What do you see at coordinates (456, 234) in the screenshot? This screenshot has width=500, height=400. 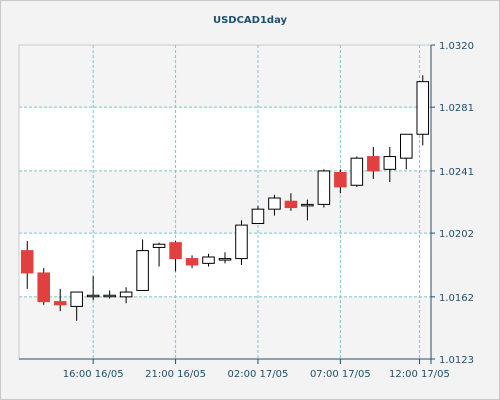 I see `y-tick-label: 1.0202` at bounding box center [456, 234].